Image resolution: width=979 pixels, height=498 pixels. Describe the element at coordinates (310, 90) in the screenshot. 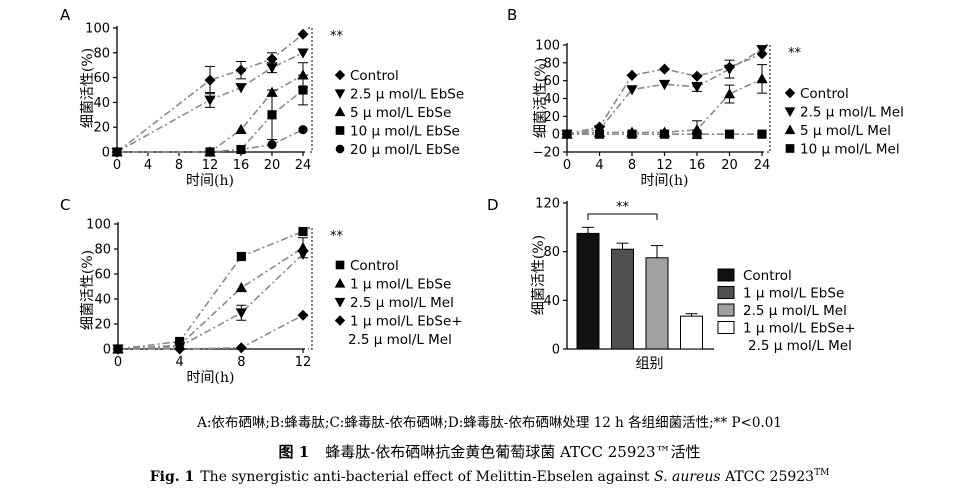

I see `significance-bracket` at that location.